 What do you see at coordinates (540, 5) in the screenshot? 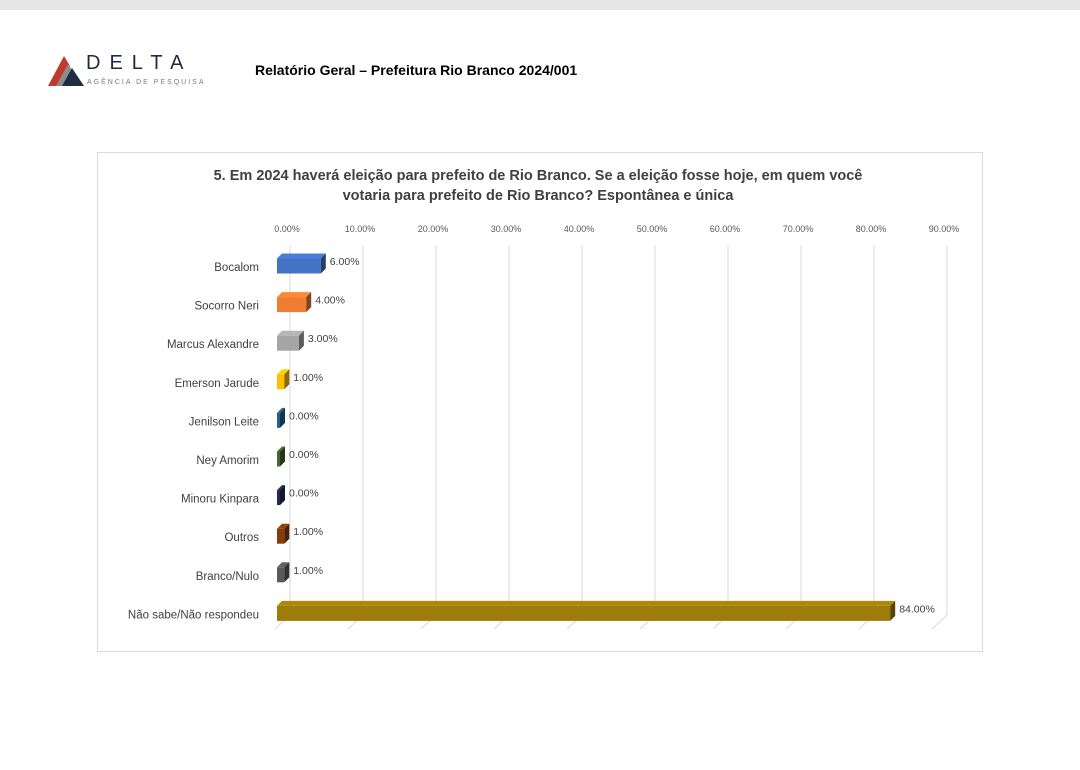
I see `top-bar` at bounding box center [540, 5].